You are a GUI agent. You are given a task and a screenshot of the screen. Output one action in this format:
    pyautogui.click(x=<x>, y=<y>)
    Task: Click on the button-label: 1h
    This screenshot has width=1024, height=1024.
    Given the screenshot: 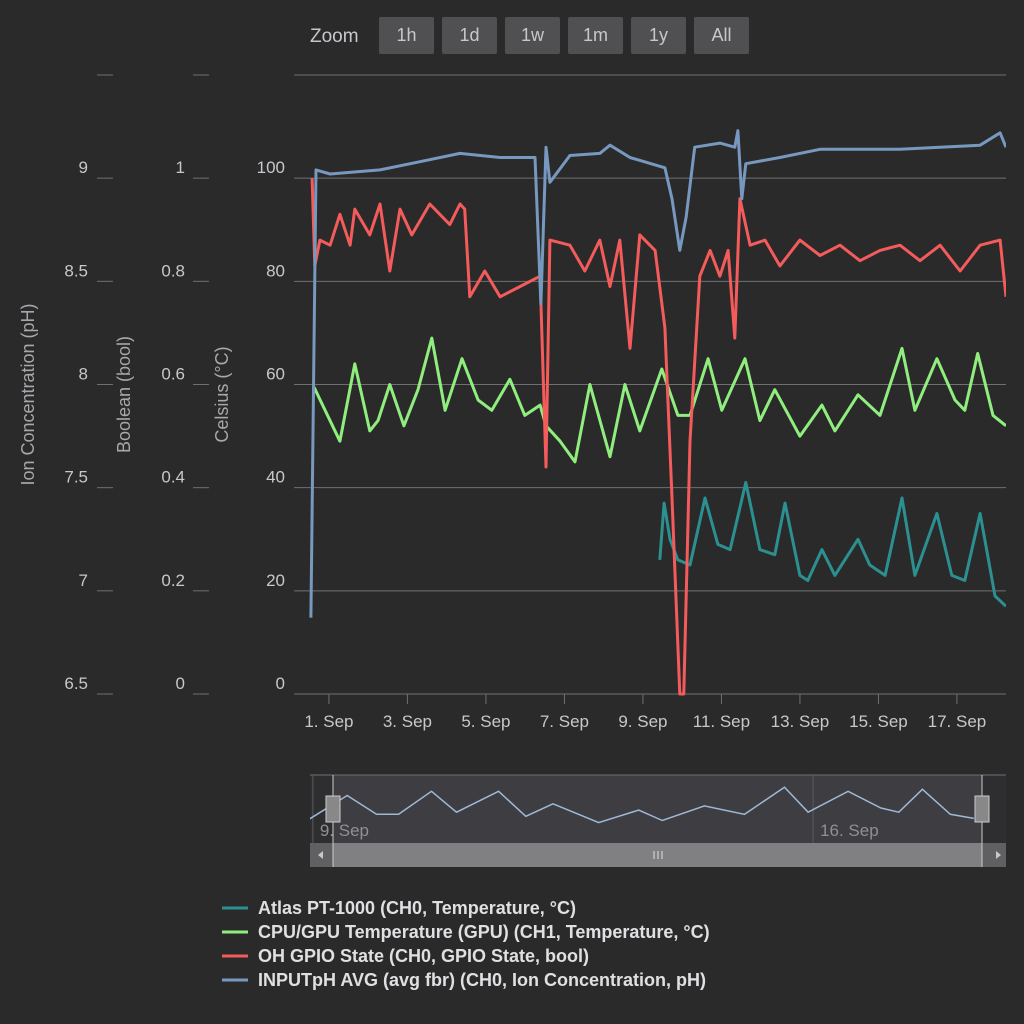 What is the action you would take?
    pyautogui.click(x=406, y=35)
    